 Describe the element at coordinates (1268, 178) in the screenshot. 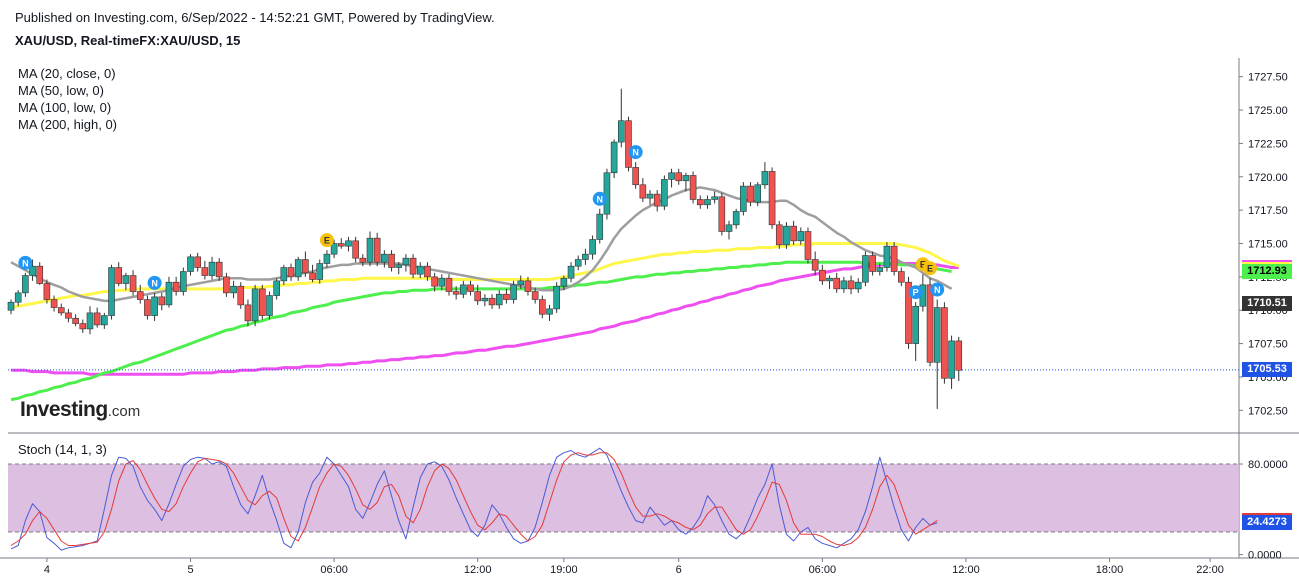

I see `price-tick-label: 1720.00` at that location.